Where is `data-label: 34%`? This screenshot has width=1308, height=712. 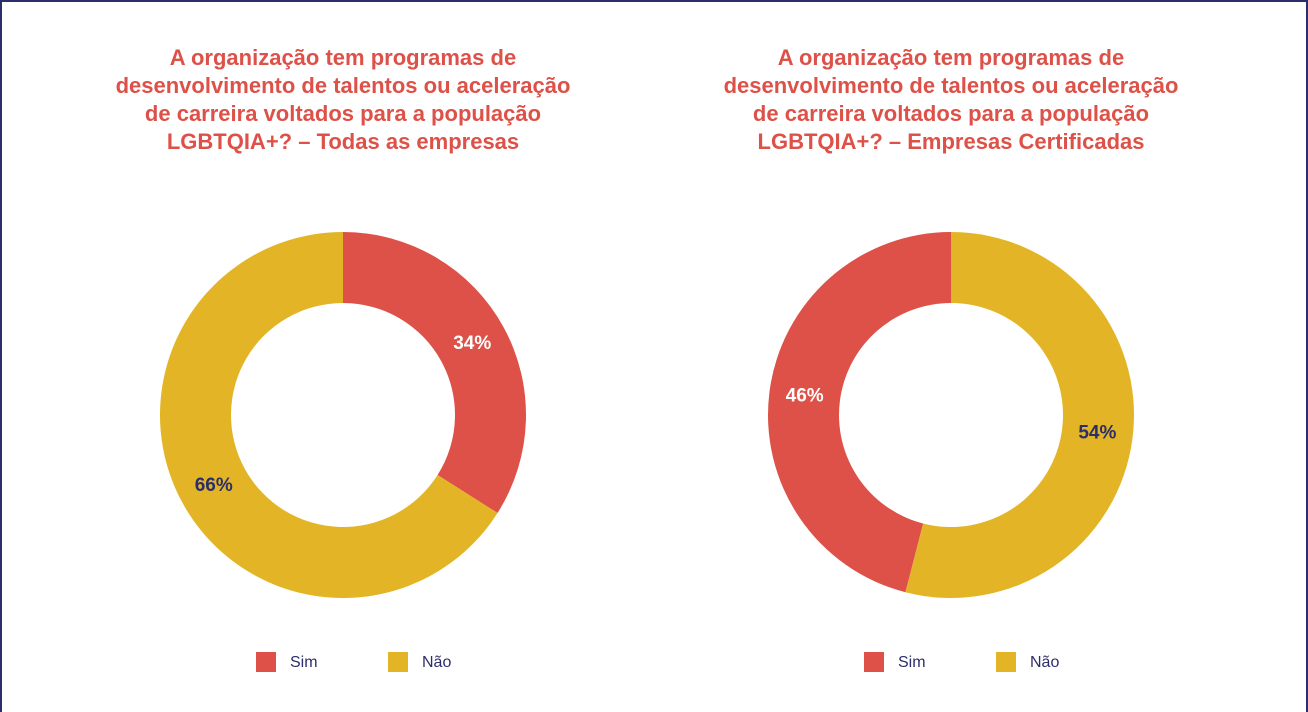
data-label: 34% is located at coordinates (472, 343).